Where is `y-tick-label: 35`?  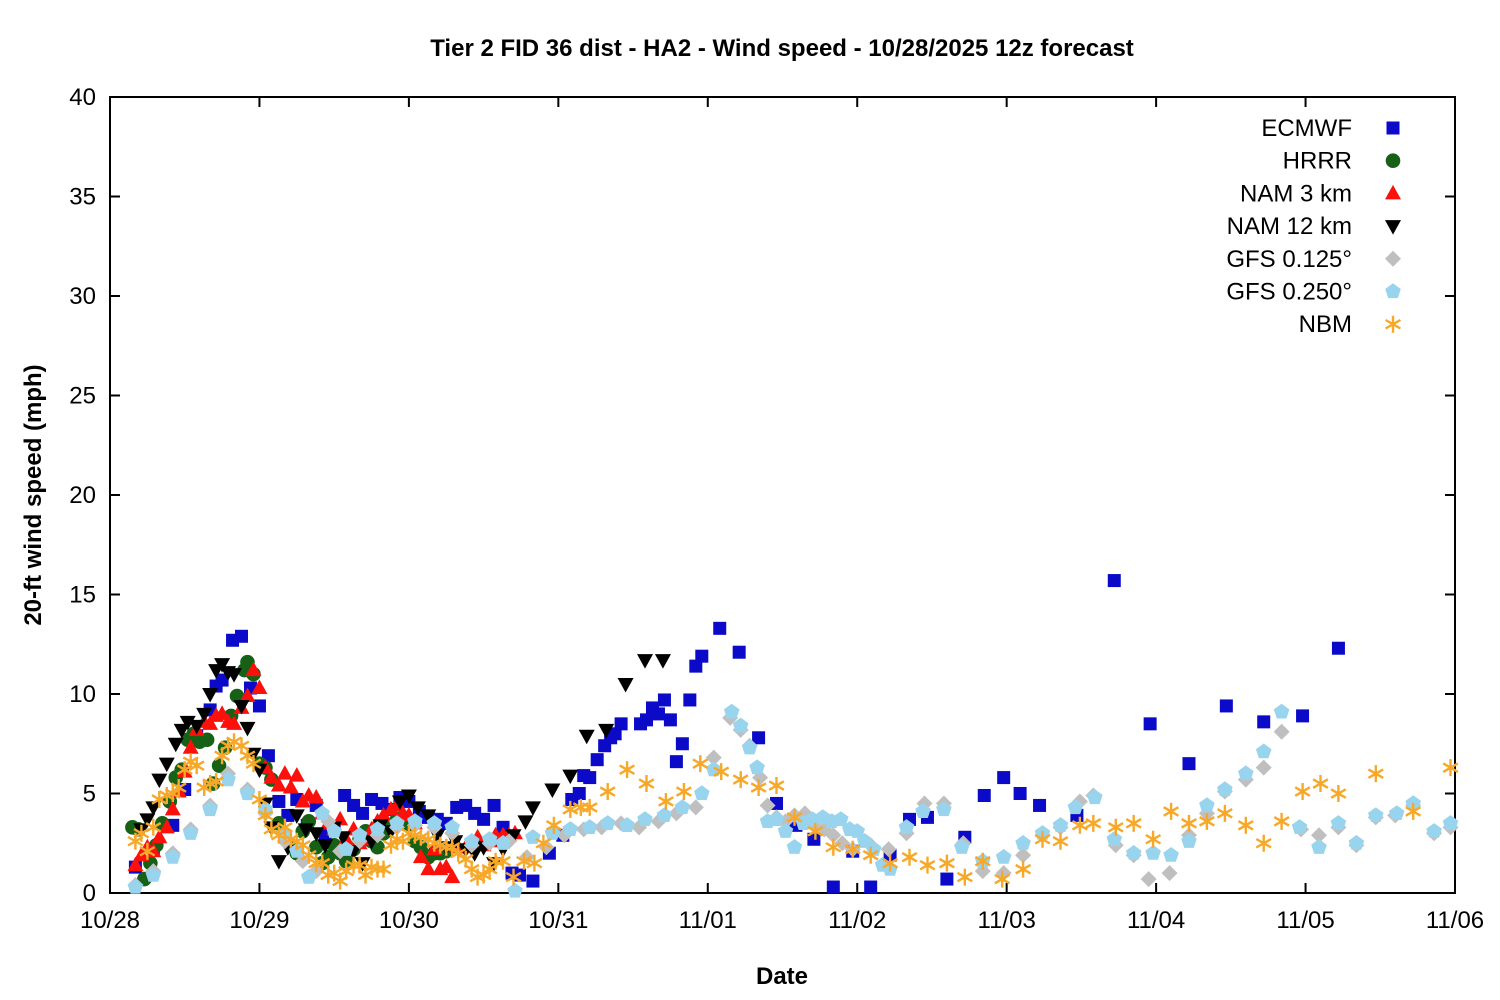
y-tick-label: 35 is located at coordinates (82, 197).